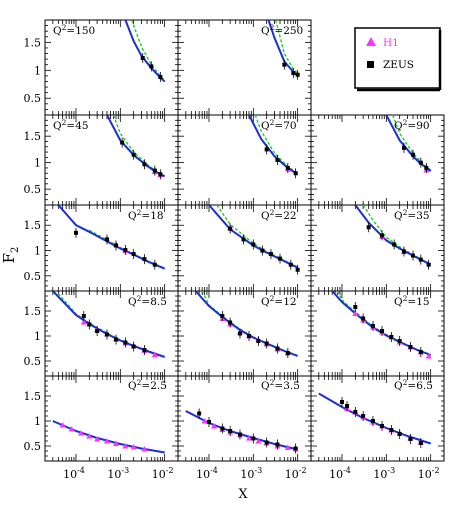  What do you see at coordinates (147, 385) in the screenshot?
I see `panel-q2-label: Q2=2.5` at bounding box center [147, 385].